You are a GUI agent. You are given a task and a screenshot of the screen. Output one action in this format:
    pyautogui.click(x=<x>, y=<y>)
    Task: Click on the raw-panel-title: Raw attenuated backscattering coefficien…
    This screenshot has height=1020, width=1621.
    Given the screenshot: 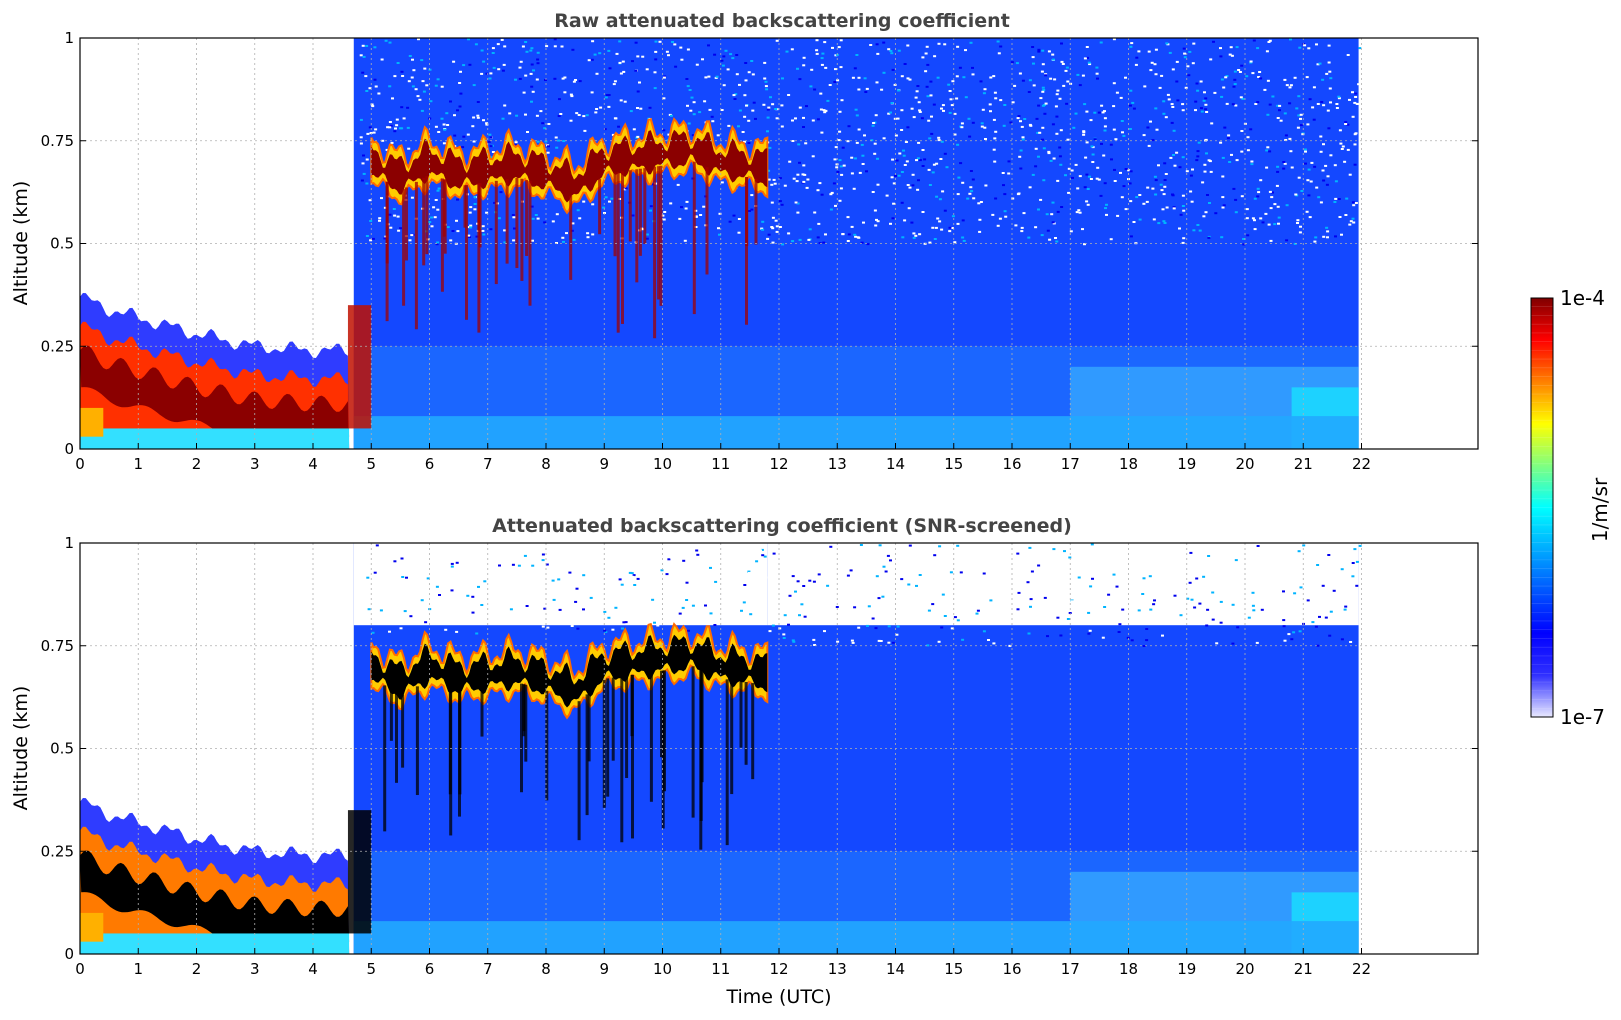 What is the action you would take?
    pyautogui.click(x=782, y=21)
    